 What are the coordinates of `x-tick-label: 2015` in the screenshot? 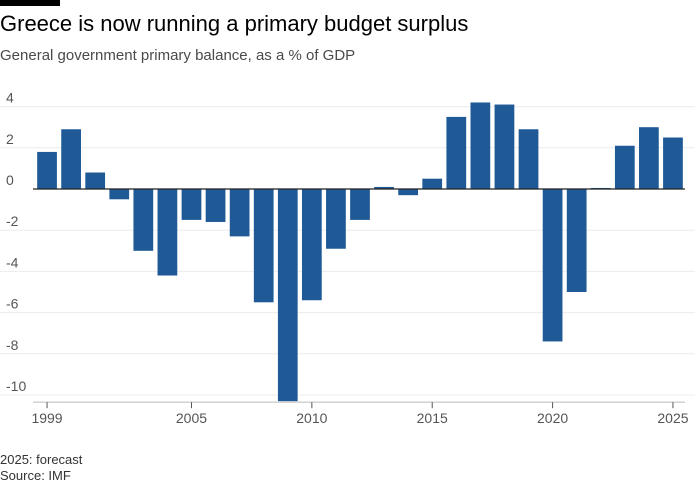 It's located at (432, 418).